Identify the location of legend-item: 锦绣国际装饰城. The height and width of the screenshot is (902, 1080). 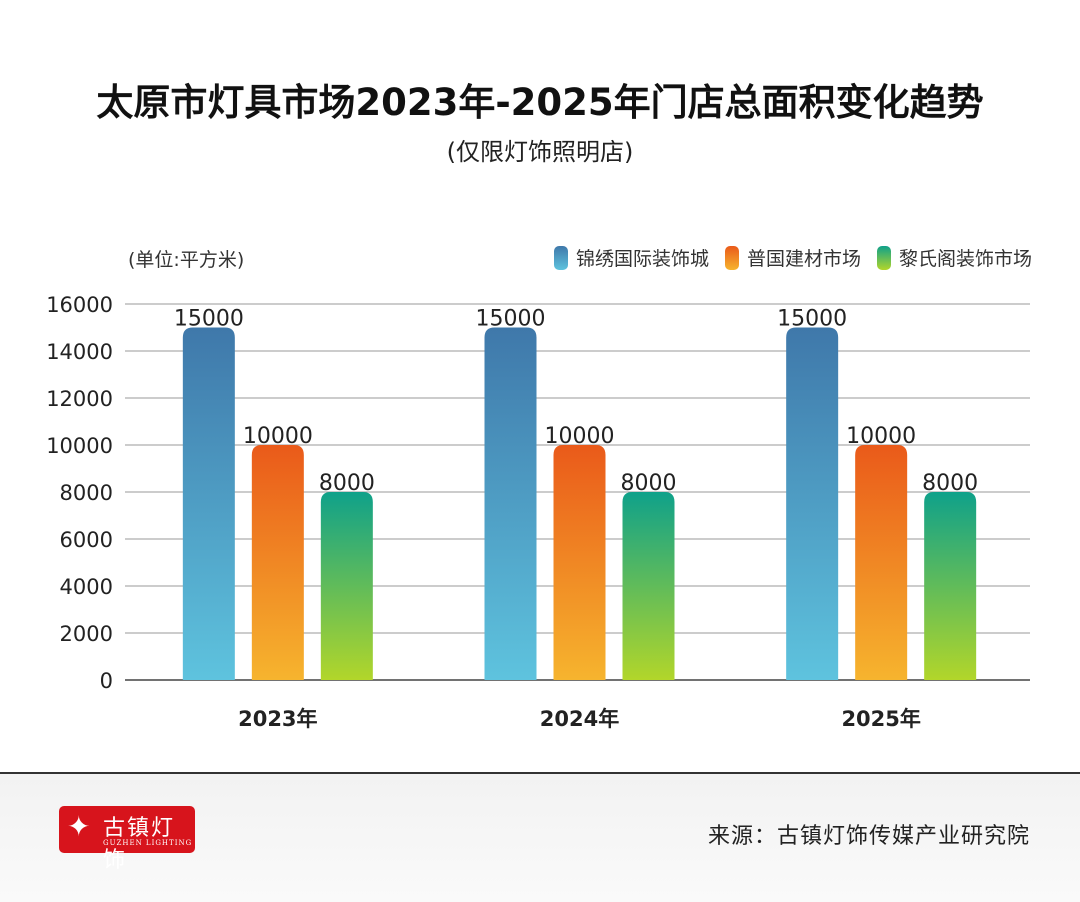
(631, 257).